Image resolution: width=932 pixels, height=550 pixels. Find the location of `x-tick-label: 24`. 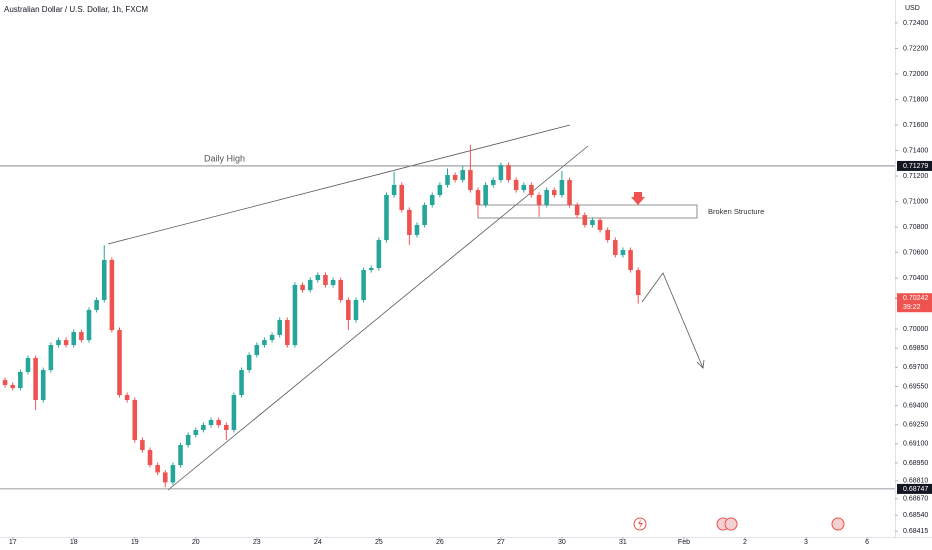

x-tick-label: 24 is located at coordinates (318, 542).